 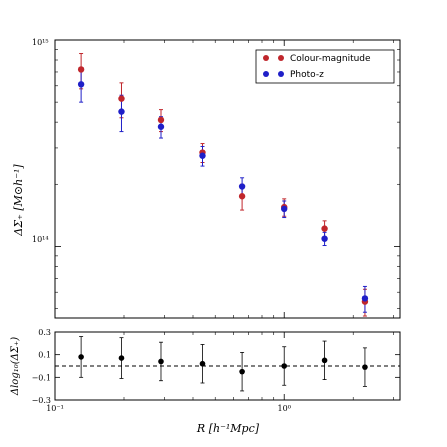 What do you see at coordinates (223, 364) in the screenshot?
I see `residual-data-marks` at bounding box center [223, 364].